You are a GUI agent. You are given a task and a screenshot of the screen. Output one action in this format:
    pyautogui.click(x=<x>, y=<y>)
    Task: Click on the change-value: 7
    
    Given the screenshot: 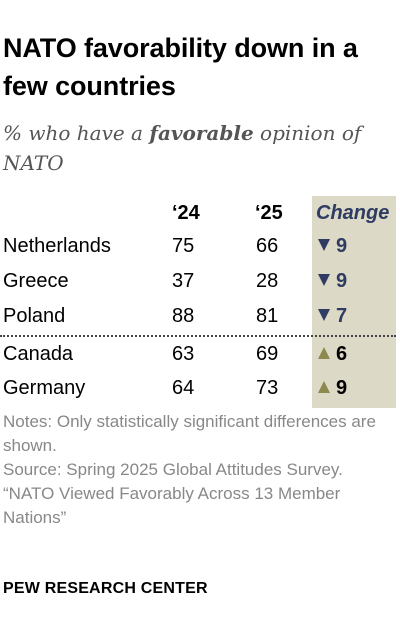 What is the action you would take?
    pyautogui.click(x=342, y=316)
    